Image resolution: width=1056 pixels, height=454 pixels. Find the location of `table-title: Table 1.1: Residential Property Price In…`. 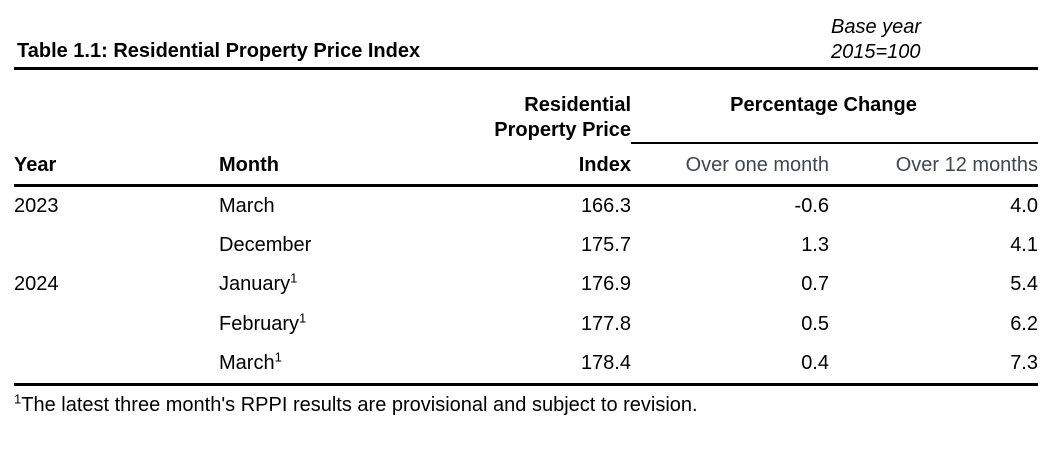

table-title: Table 1.1: Residential Property Price In… is located at coordinates (219, 51).